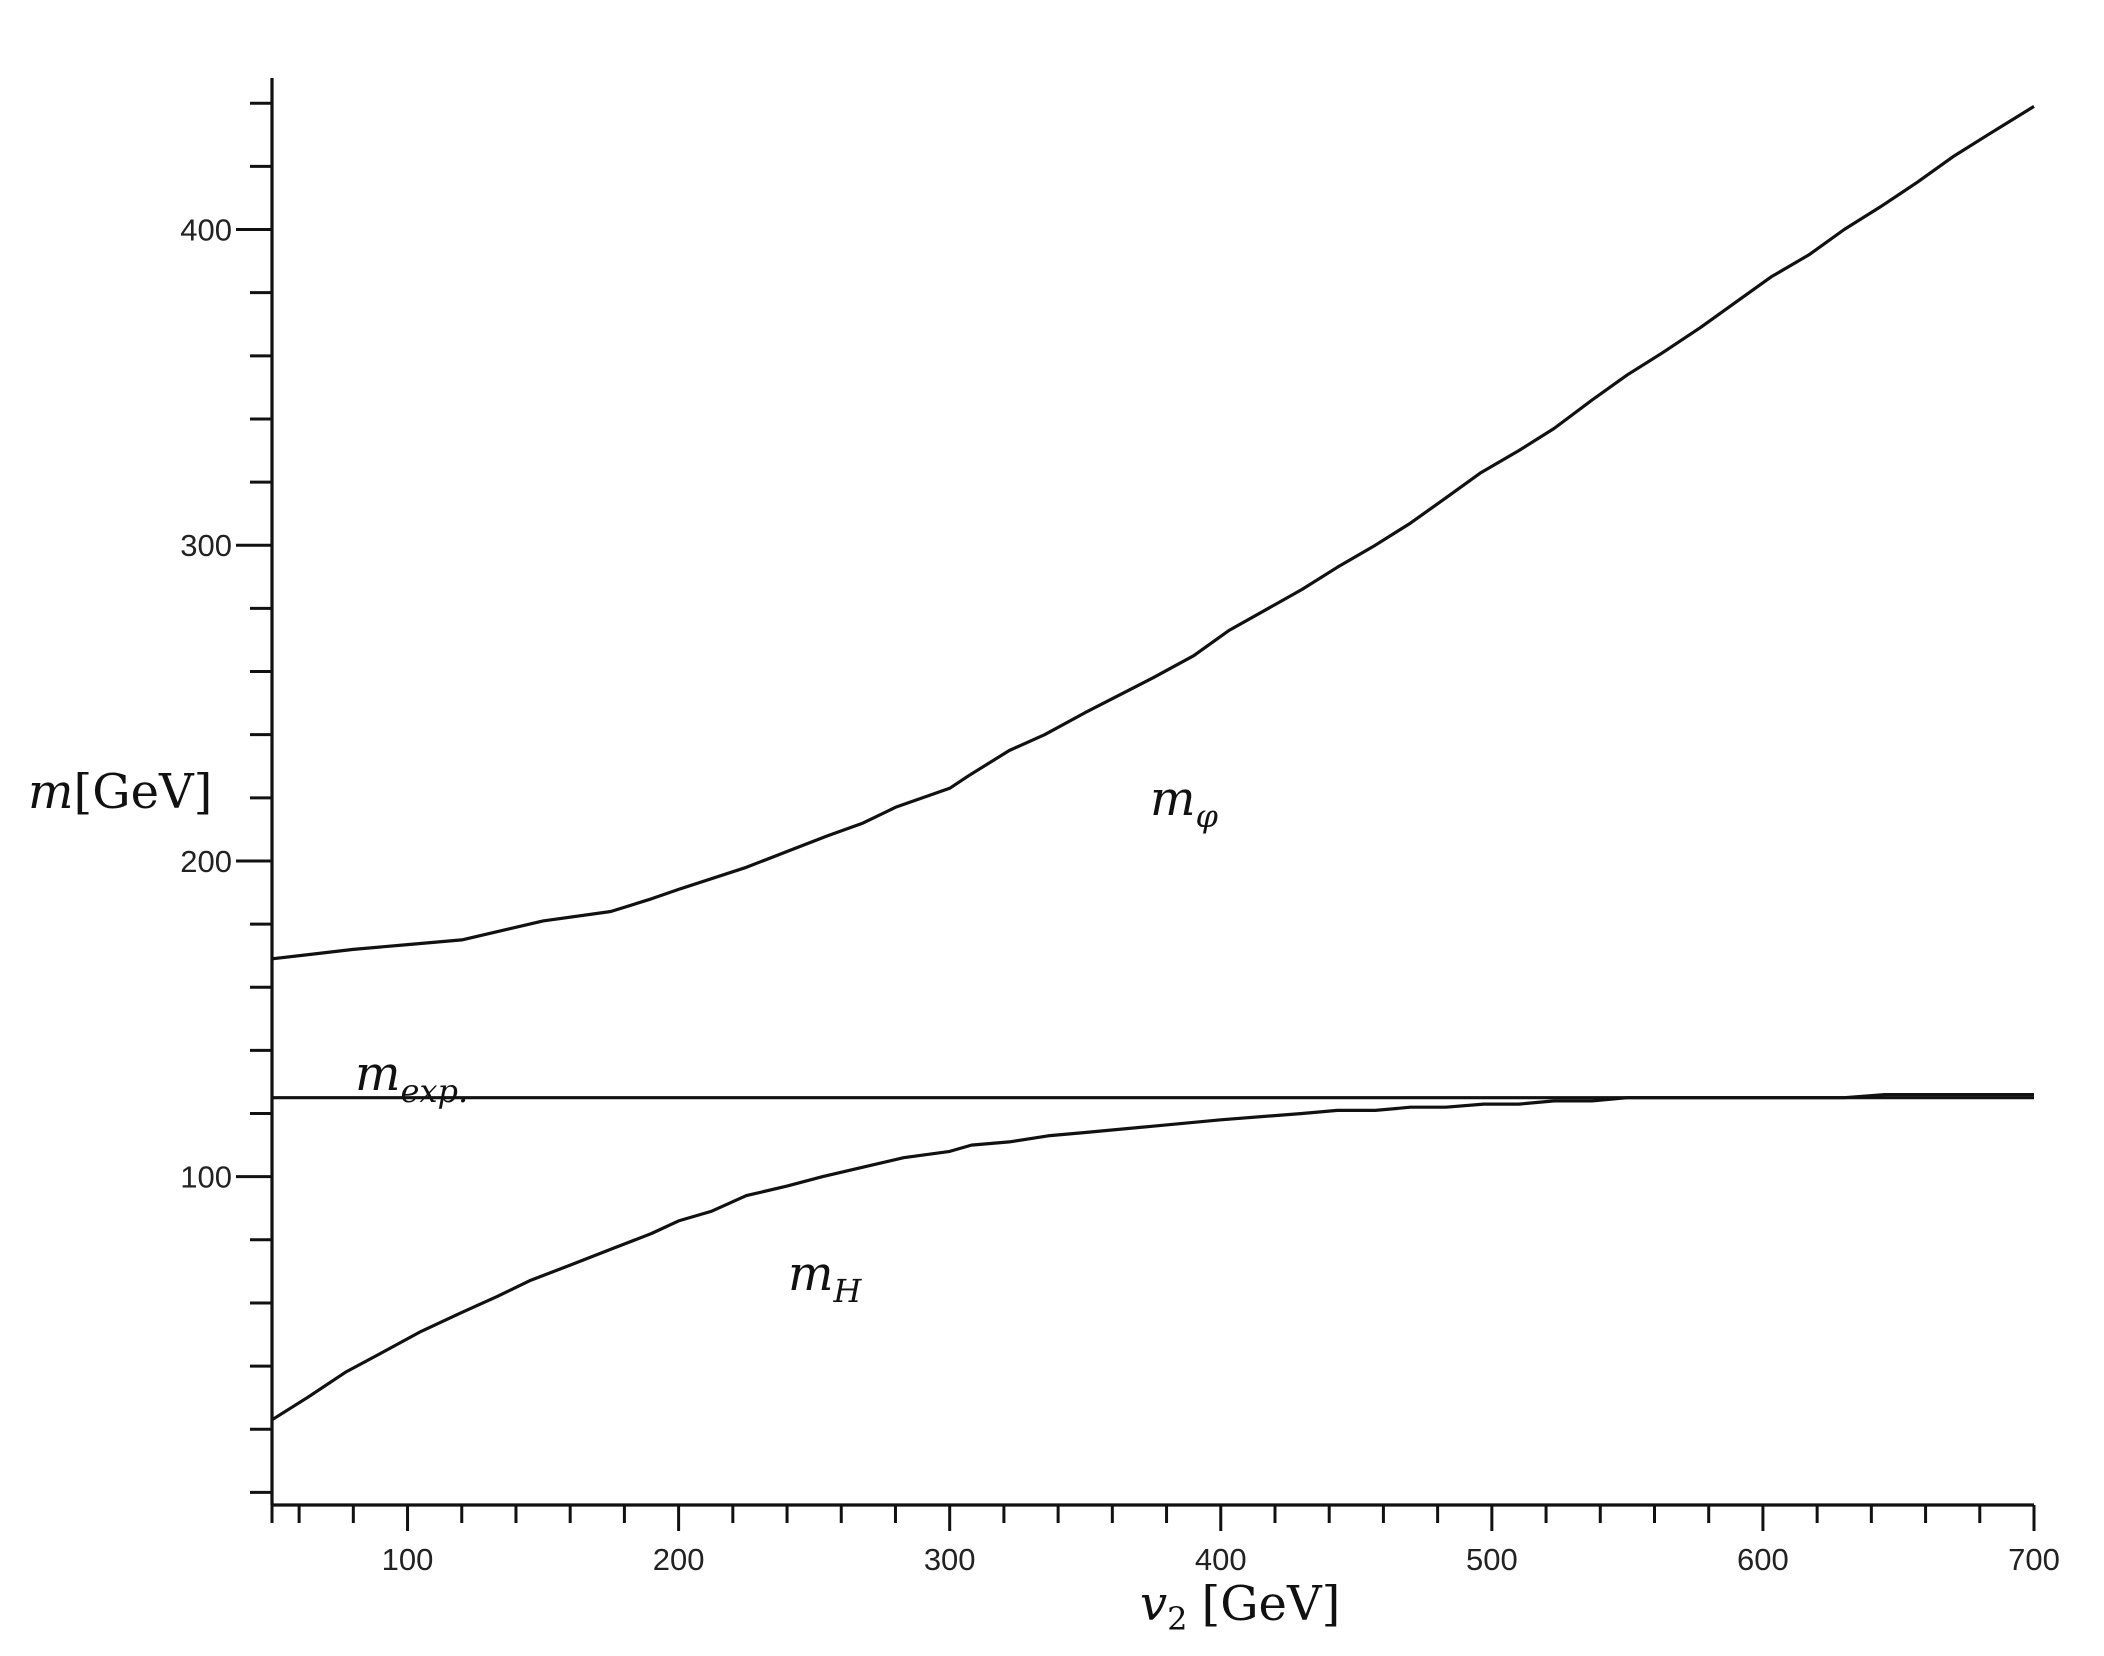 This screenshot has width=2104, height=1656. I want to click on series-label-m-exp-sub: exp., so click(435, 1091).